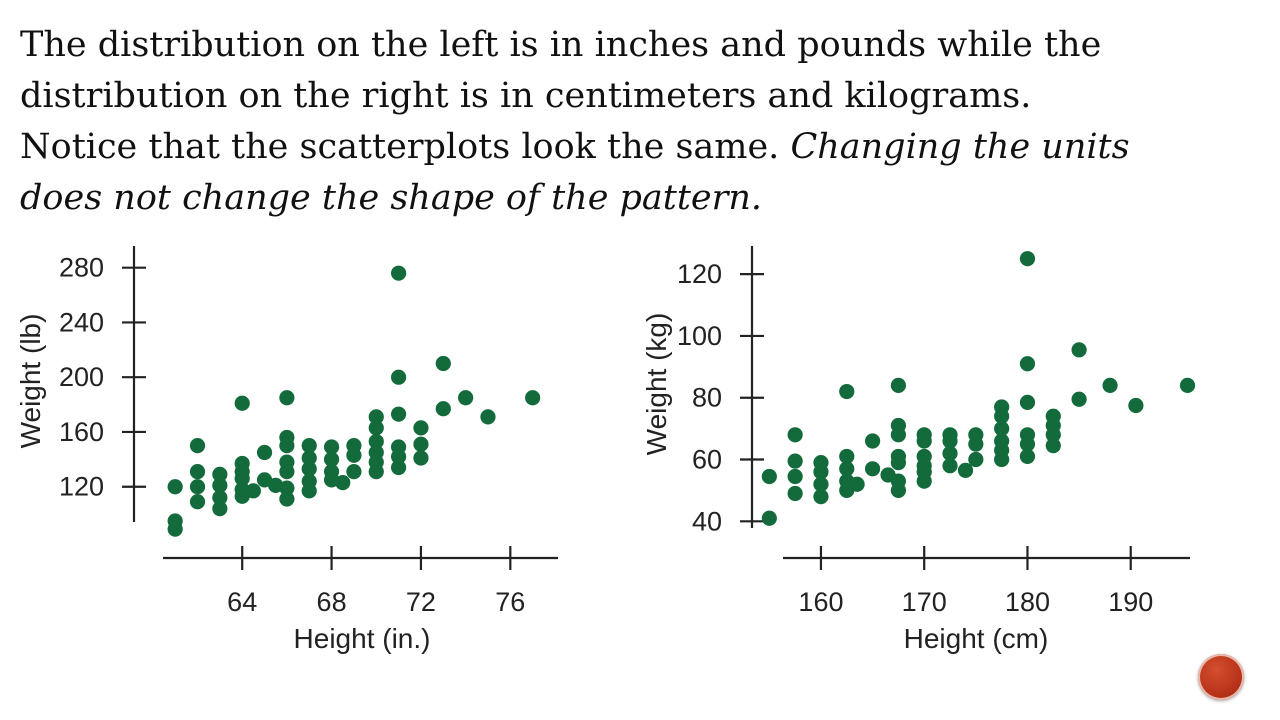 Image resolution: width=1280 pixels, height=720 pixels. I want to click on right-y-tick-label: 60, so click(707, 460).